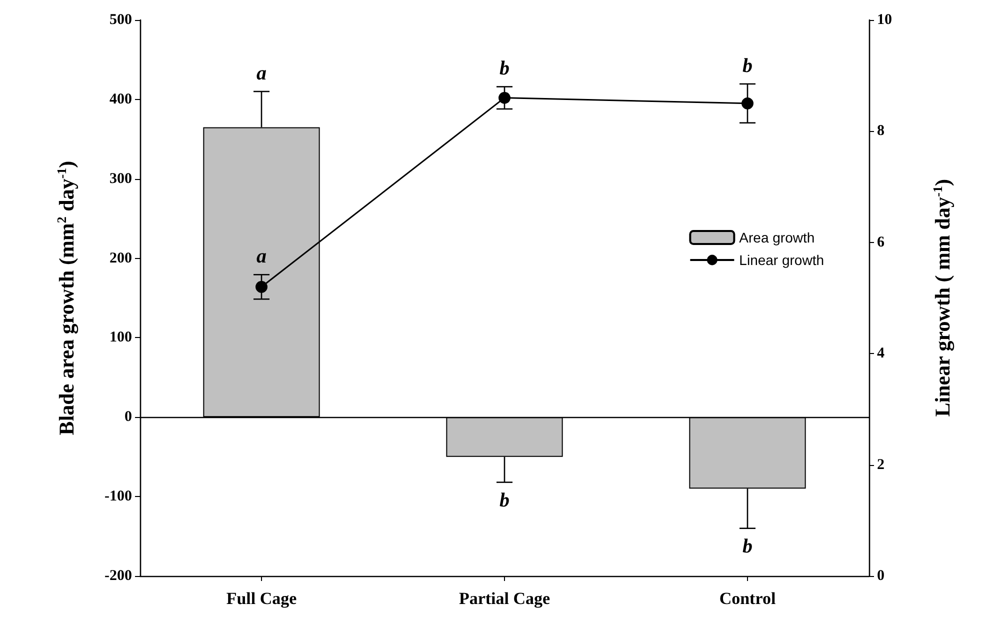 This screenshot has width=999, height=633. What do you see at coordinates (128, 417) in the screenshot?
I see `y-tick-label: 0` at bounding box center [128, 417].